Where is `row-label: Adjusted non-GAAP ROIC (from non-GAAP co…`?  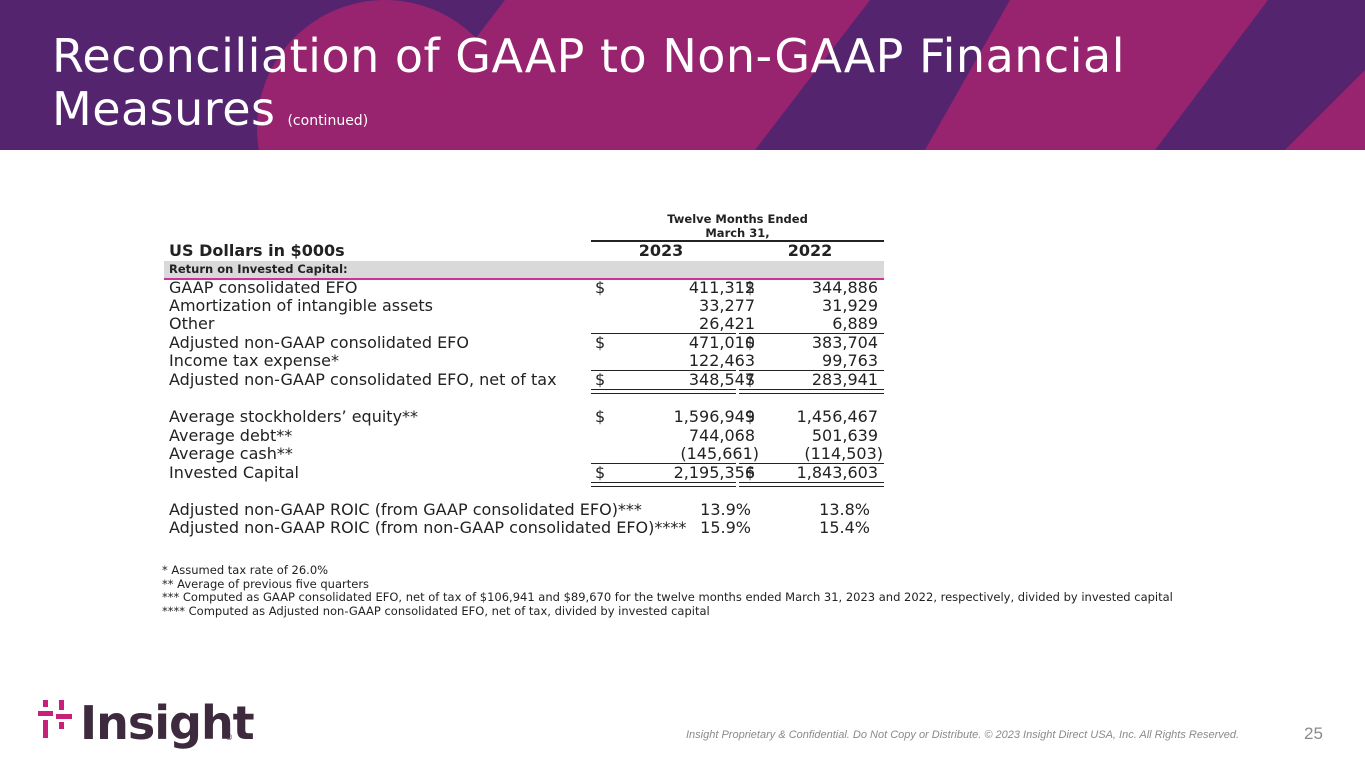
row-label: Adjusted non-GAAP ROIC (from non-GAAP co… is located at coordinates (428, 527).